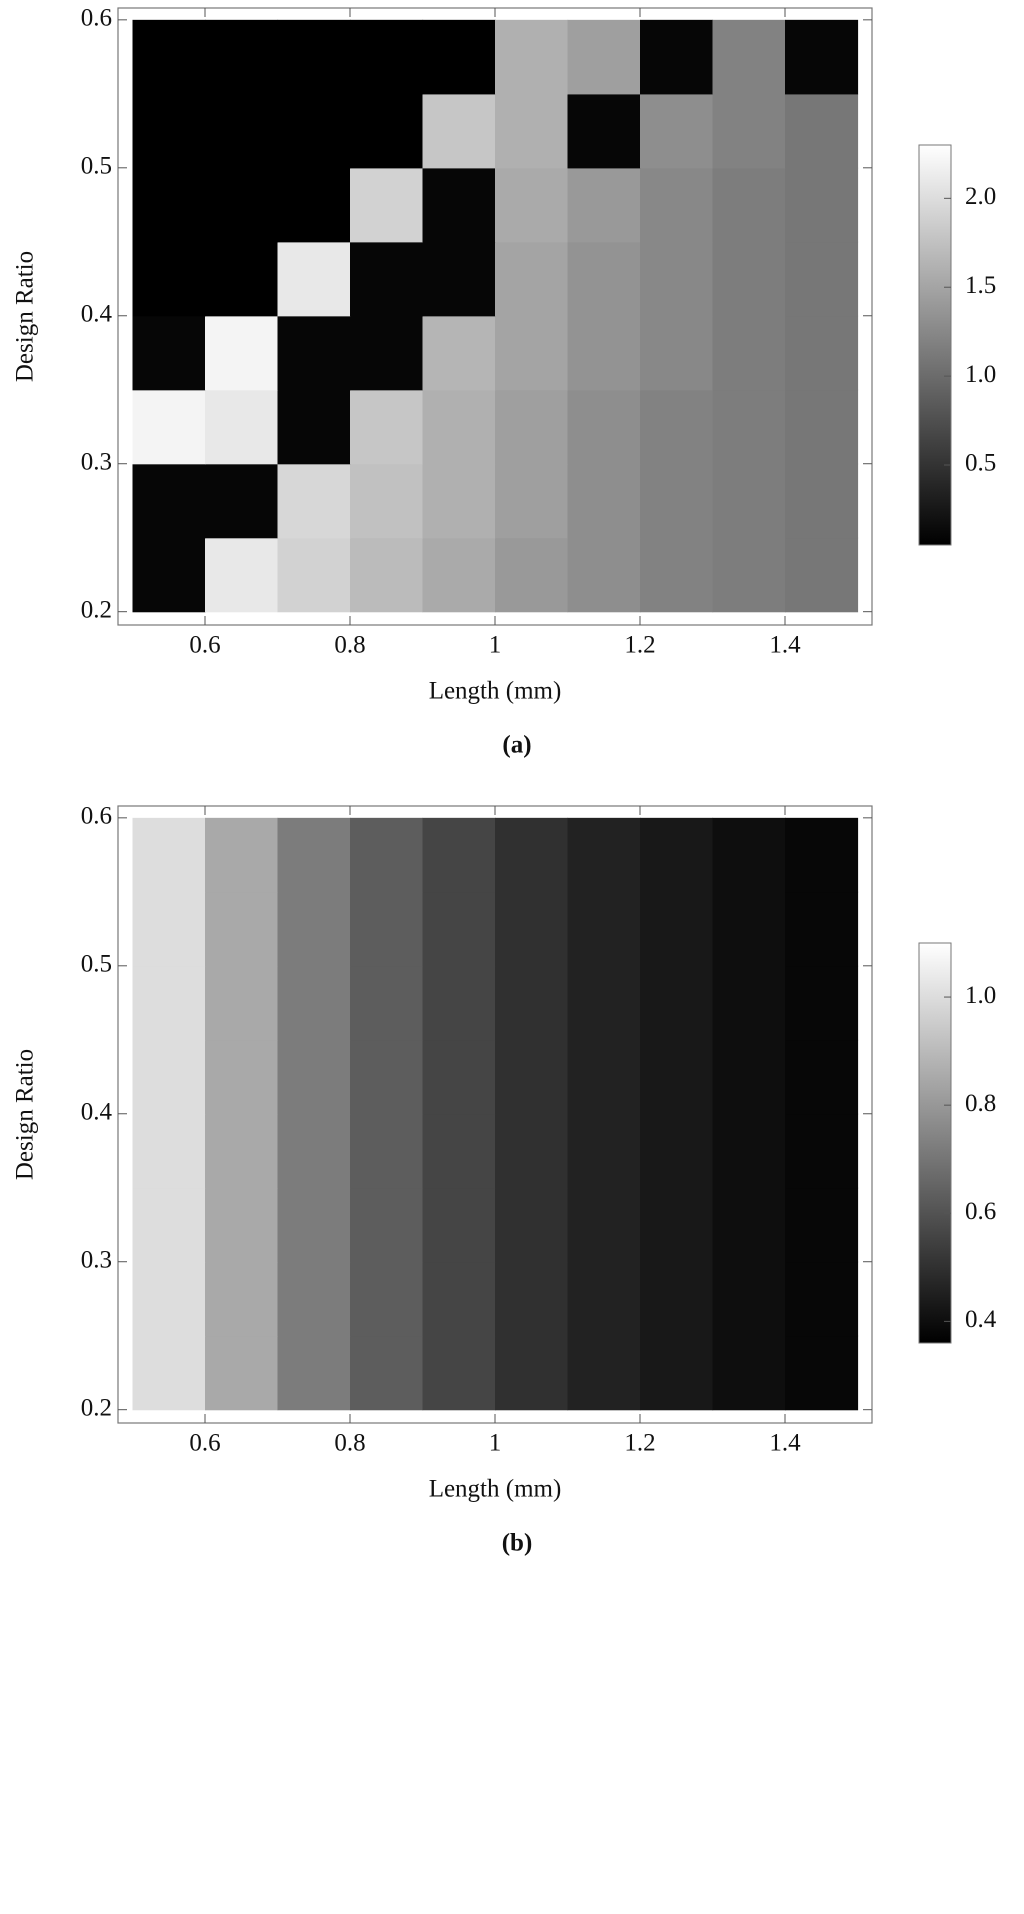 This screenshot has height=1914, width=1024. What do you see at coordinates (96, 964) in the screenshot?
I see `y-tick-label: 0.5` at bounding box center [96, 964].